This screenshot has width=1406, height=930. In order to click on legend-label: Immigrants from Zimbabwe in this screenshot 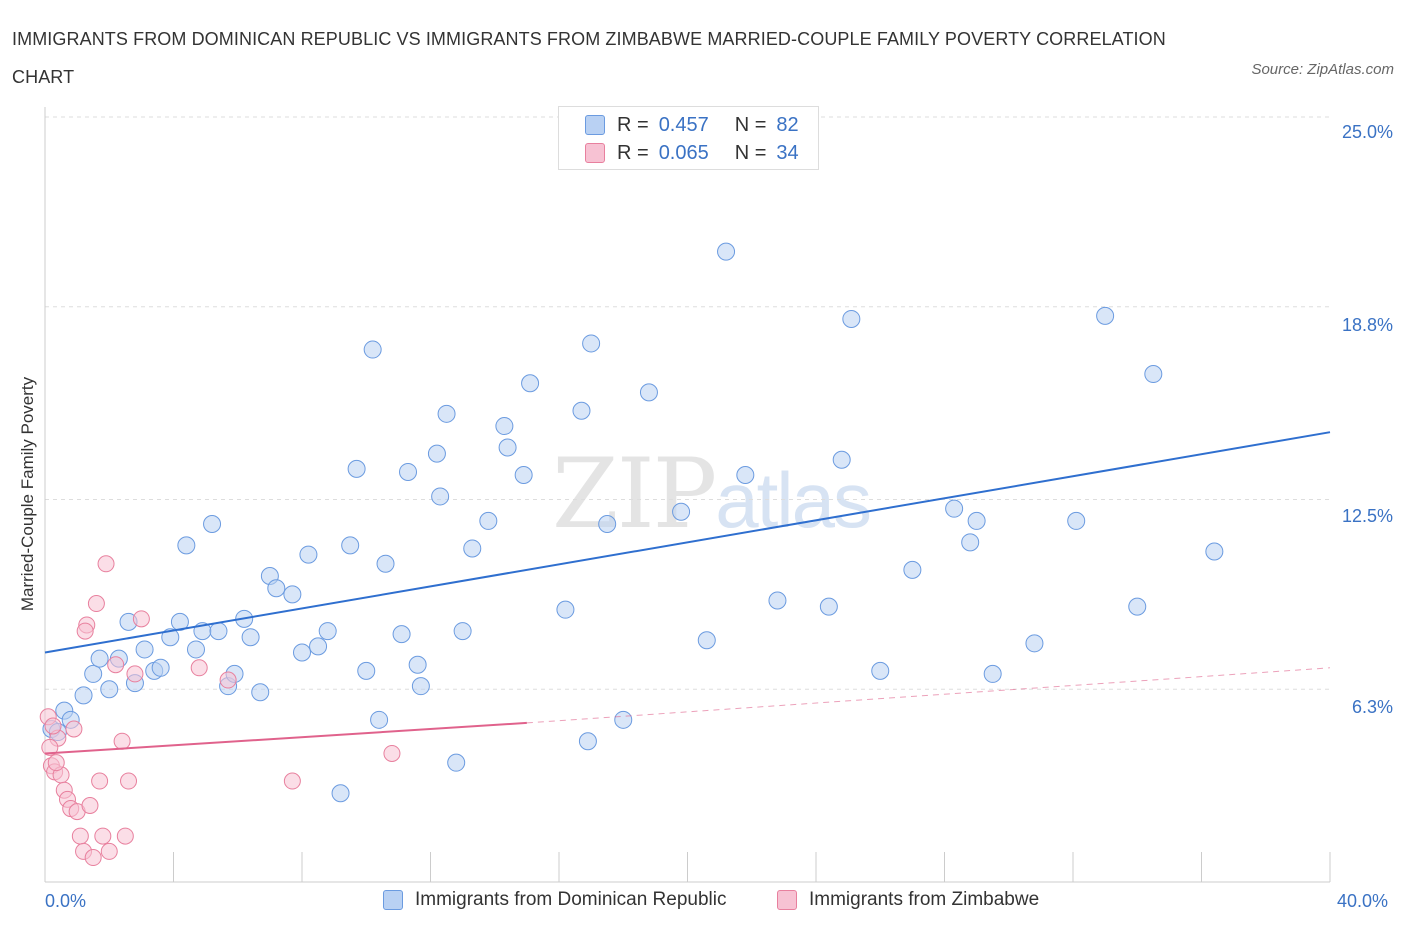, I will do `click(924, 899)`.